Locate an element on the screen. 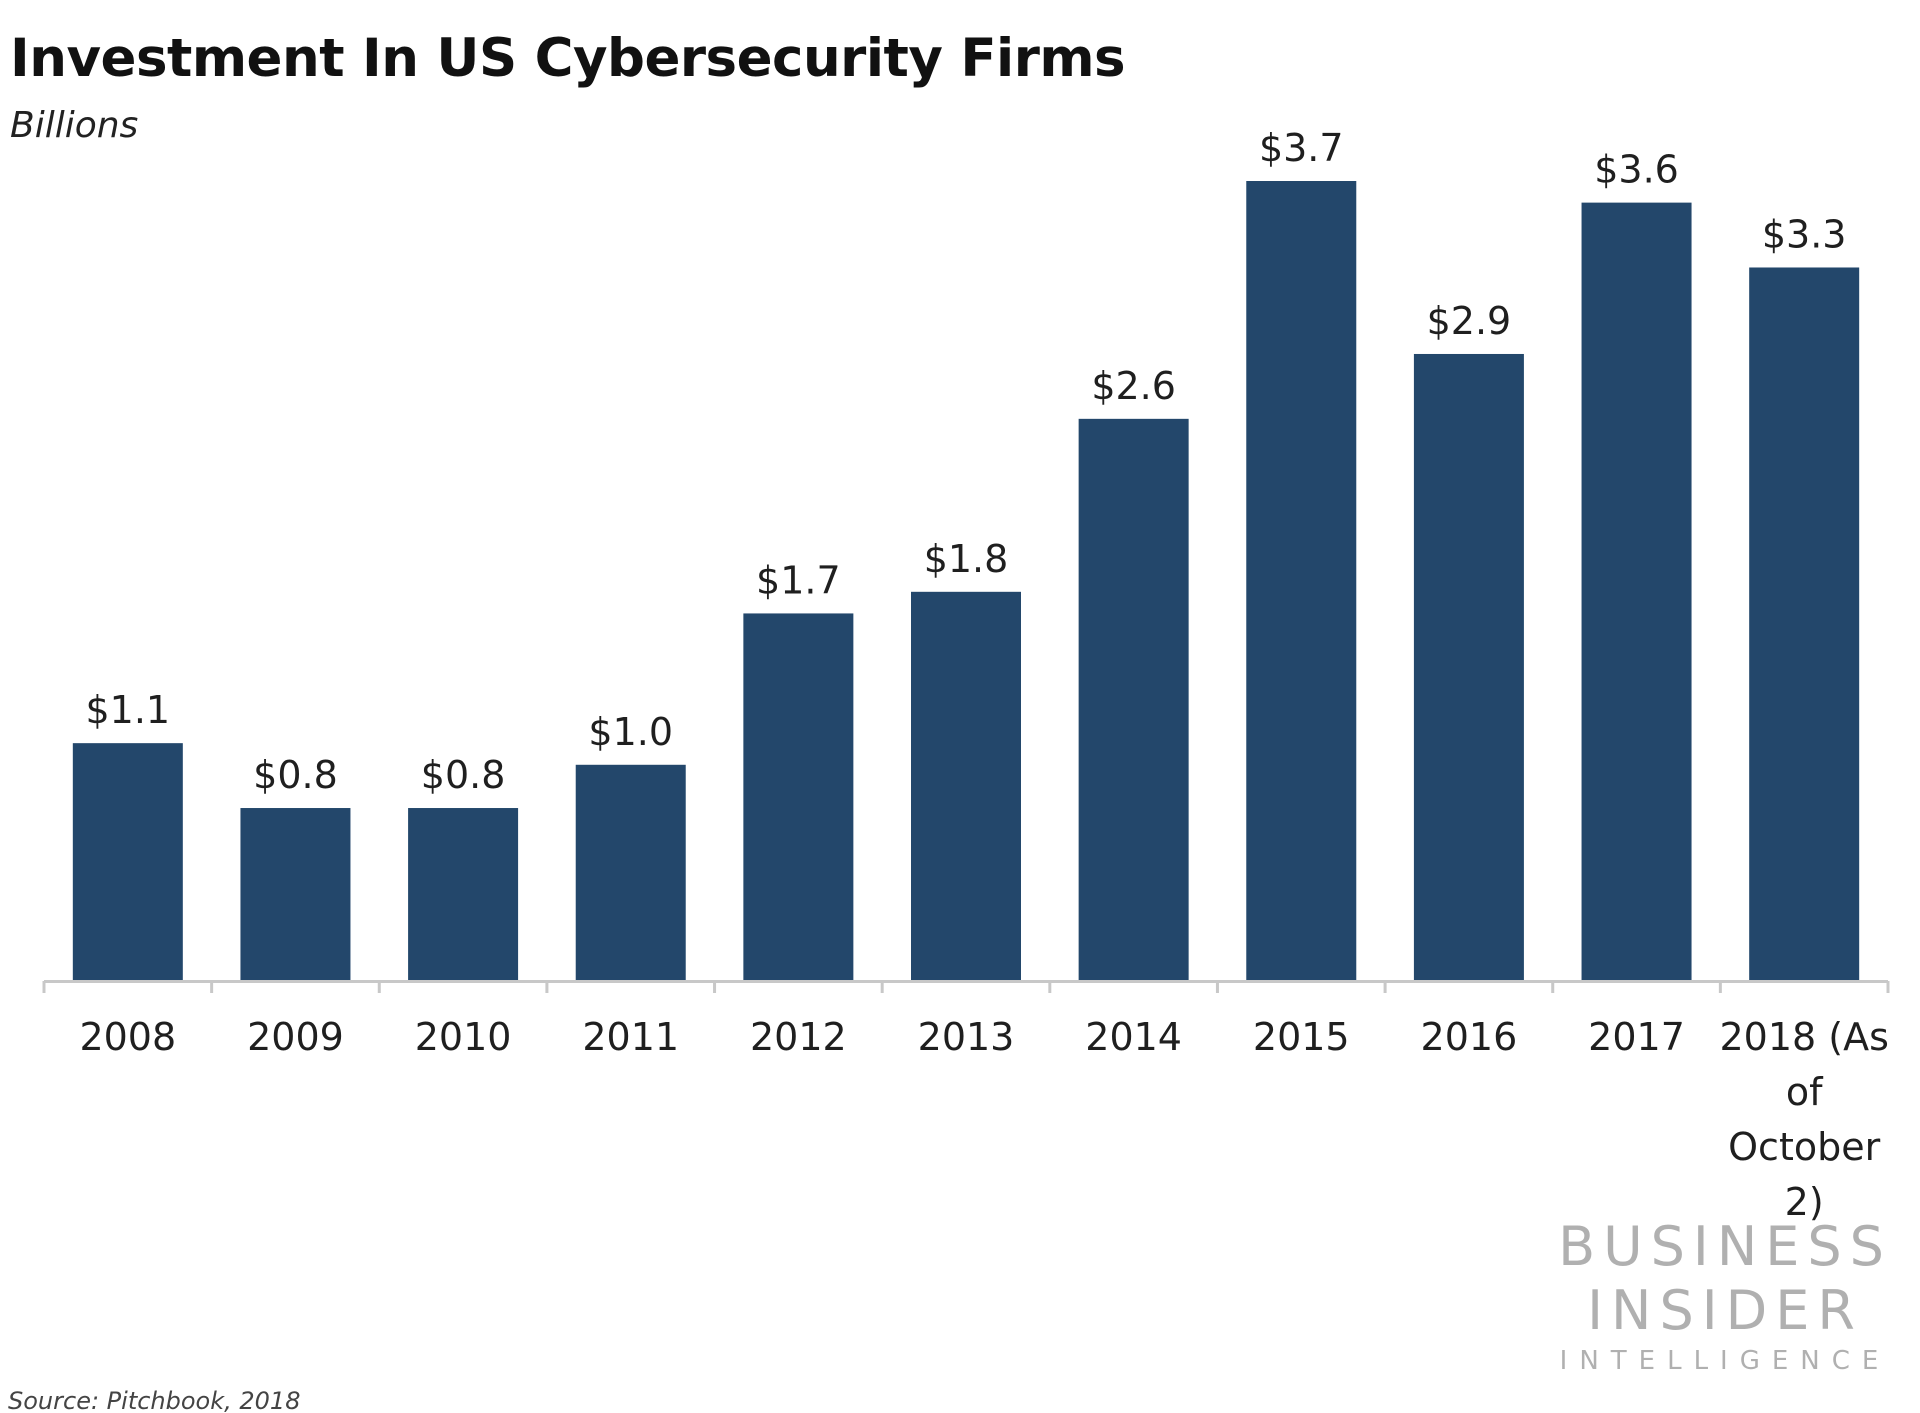  bar-value-label: $1.0 is located at coordinates (630, 732).